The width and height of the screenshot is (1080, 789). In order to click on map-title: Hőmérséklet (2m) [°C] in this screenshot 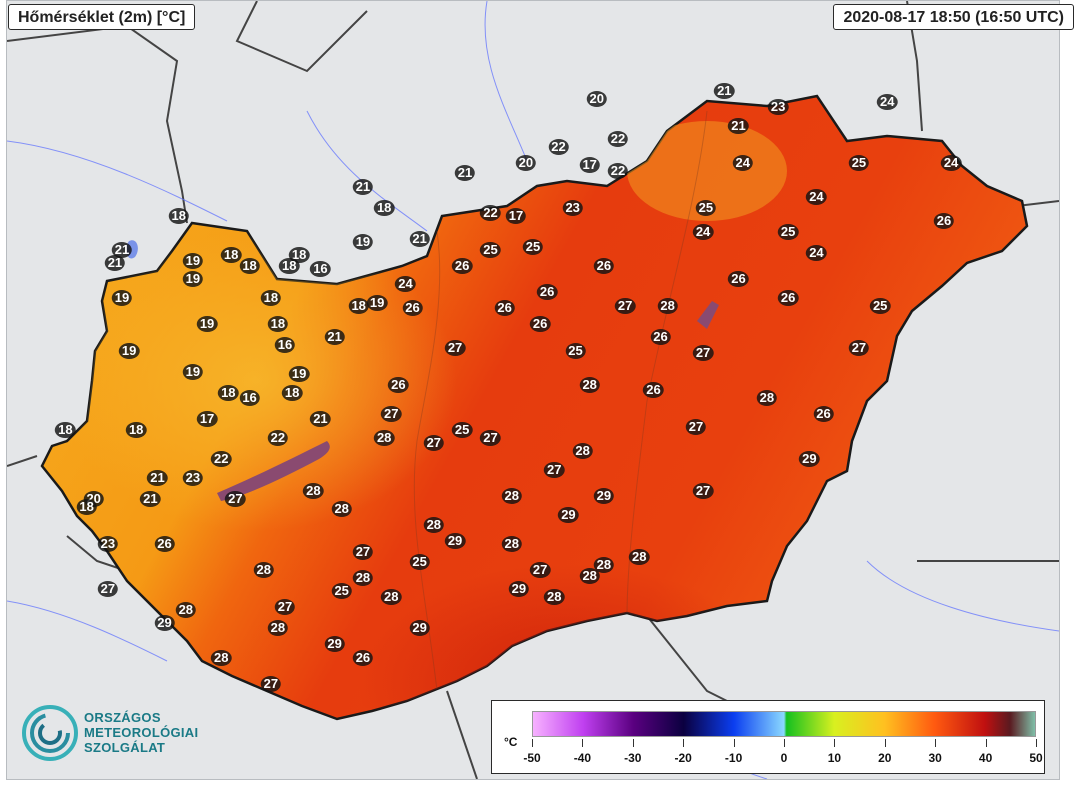, I will do `click(102, 17)`.